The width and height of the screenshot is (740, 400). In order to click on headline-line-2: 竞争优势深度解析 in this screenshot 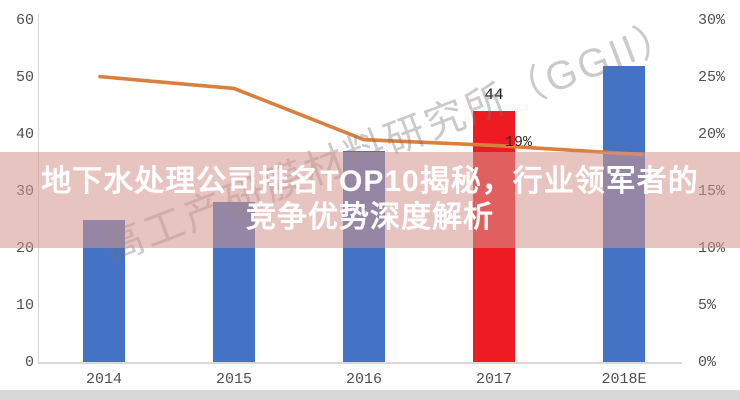, I will do `click(370, 217)`.